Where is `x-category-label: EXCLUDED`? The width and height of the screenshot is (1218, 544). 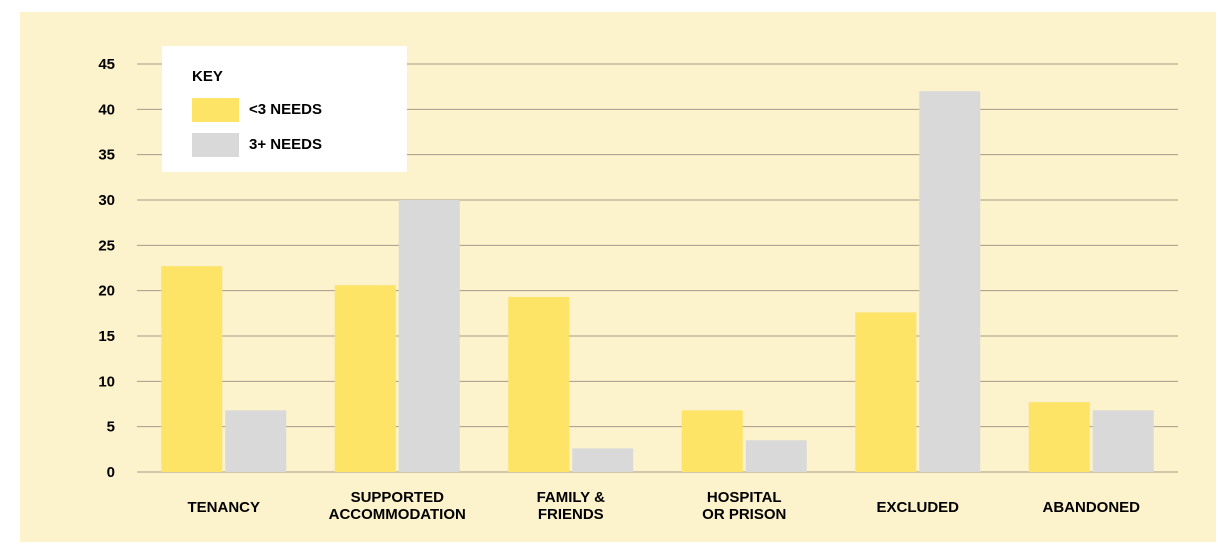
x-category-label: EXCLUDED is located at coordinates (917, 507).